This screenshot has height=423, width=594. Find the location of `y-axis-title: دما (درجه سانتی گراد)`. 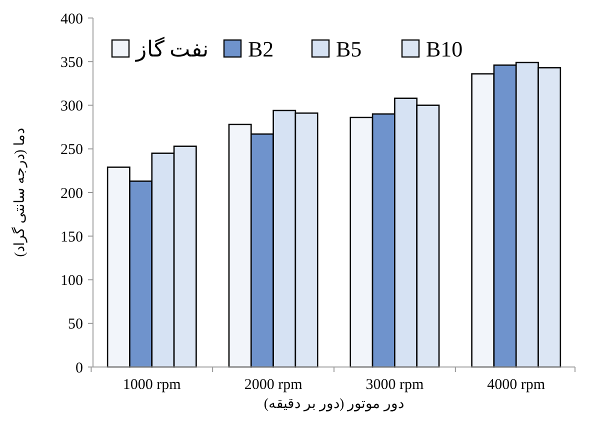

y-axis-title: دما (درجه سانتی گراد) is located at coordinates (19, 192).